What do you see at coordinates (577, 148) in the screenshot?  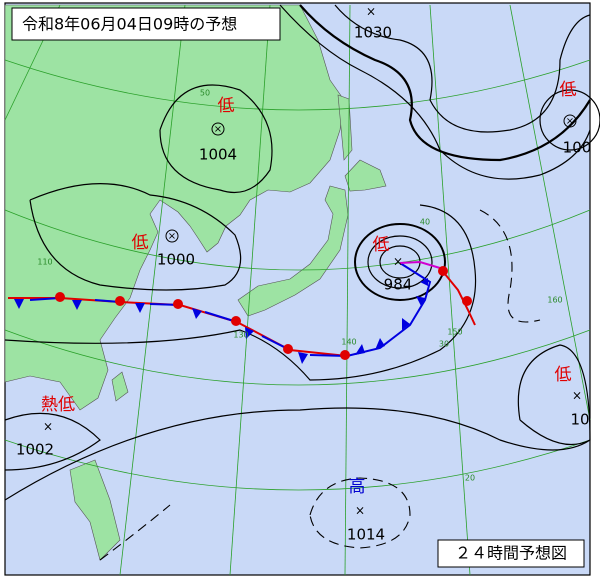 I see `pressure-value: 100` at bounding box center [577, 148].